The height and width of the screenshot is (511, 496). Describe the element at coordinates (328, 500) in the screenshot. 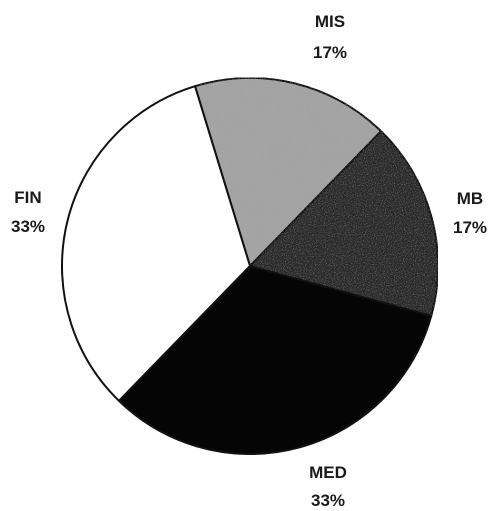

I see `slice-percent-med: 33%` at that location.